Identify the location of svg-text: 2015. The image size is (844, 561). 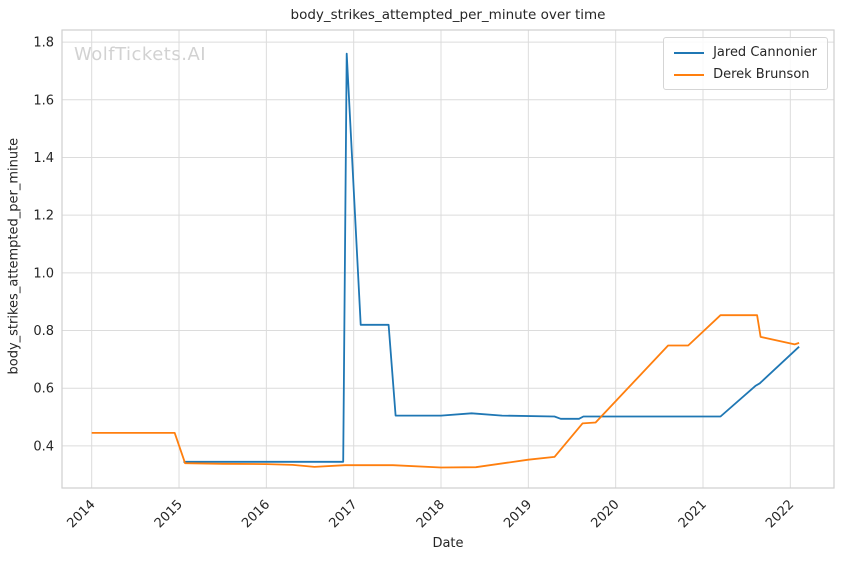
(169, 514).